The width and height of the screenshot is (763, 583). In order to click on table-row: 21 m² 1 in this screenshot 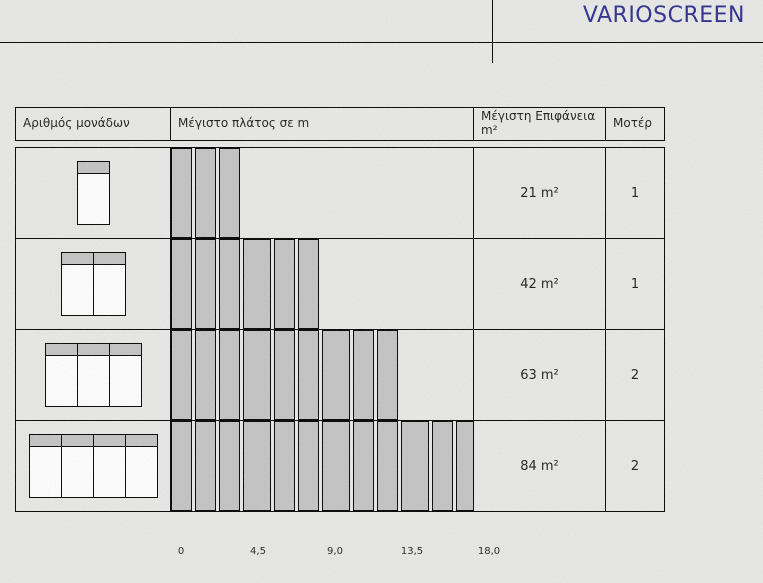, I will do `click(340, 193)`.